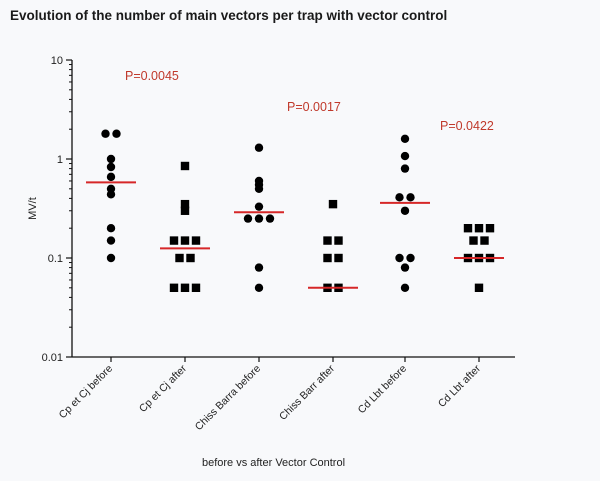  What do you see at coordinates (33, 208) in the screenshot?
I see `y-axis-label: MV/t` at bounding box center [33, 208].